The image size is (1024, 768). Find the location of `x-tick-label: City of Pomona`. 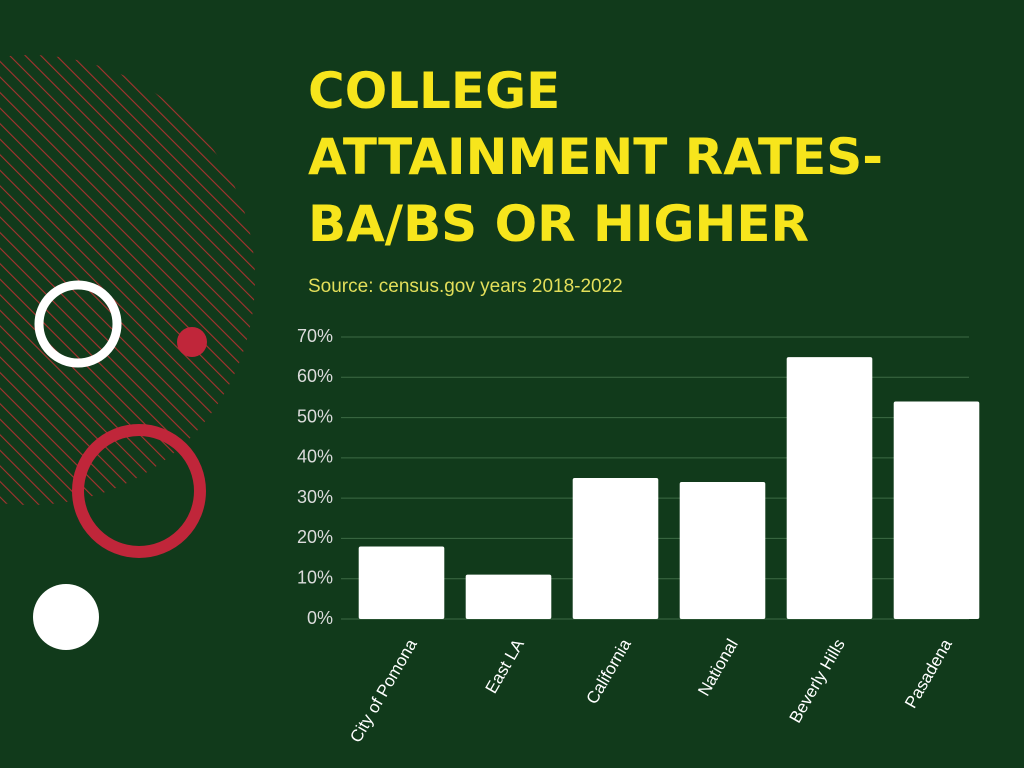

x-tick-label: City of Pomona is located at coordinates (383, 690).